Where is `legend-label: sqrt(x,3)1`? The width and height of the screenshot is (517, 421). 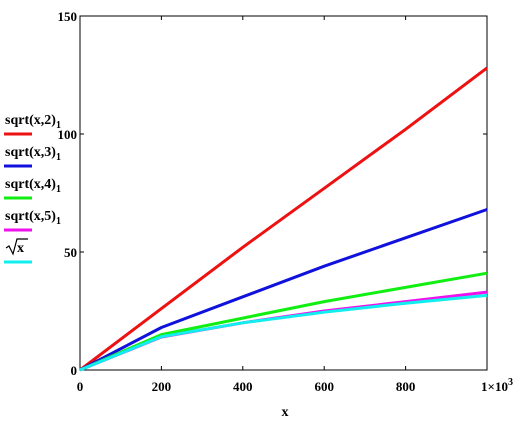
legend-label: sqrt(x,3)1 is located at coordinates (33, 154).